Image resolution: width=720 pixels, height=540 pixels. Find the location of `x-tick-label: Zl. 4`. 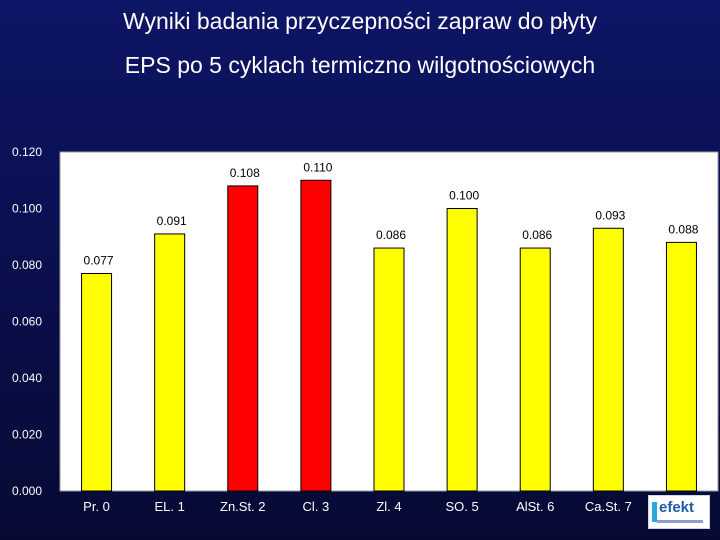

x-tick-label: Zl. 4 is located at coordinates (388, 506).